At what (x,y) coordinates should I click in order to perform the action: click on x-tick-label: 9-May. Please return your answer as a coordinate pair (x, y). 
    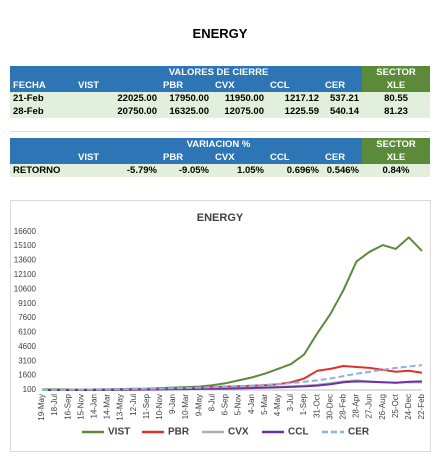
    Looking at the image, I should click on (198, 405).